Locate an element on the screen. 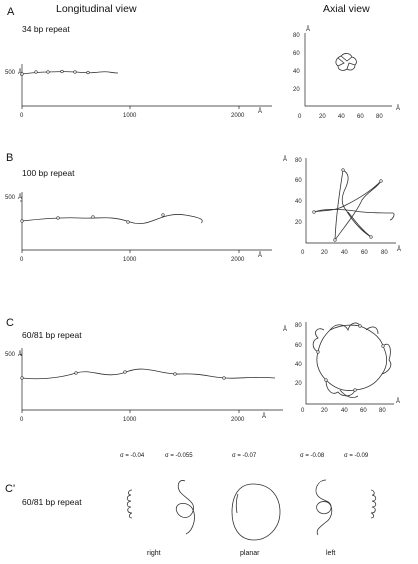  right-small-coil is located at coordinates (129, 504).